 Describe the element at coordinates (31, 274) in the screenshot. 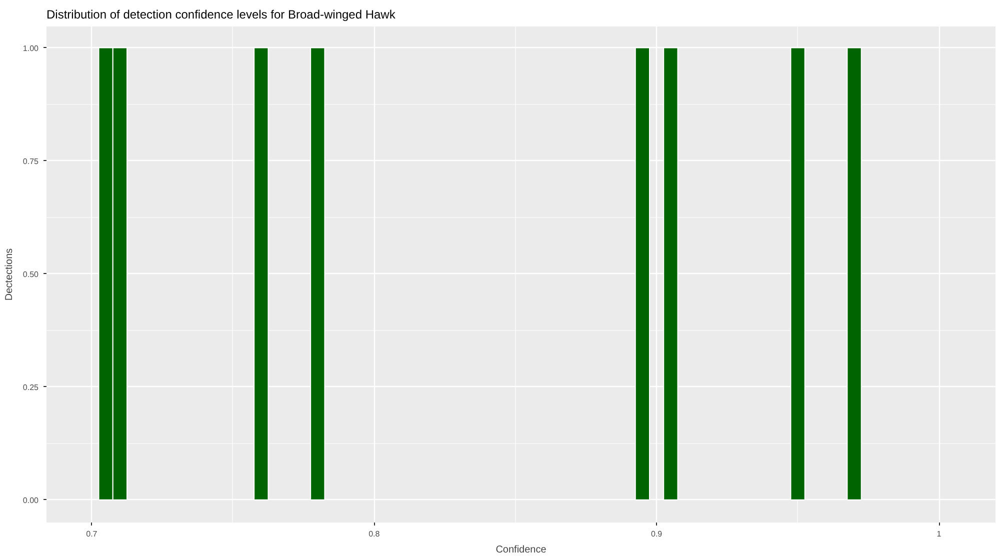

I see `y-tick-label: 0.50` at that location.